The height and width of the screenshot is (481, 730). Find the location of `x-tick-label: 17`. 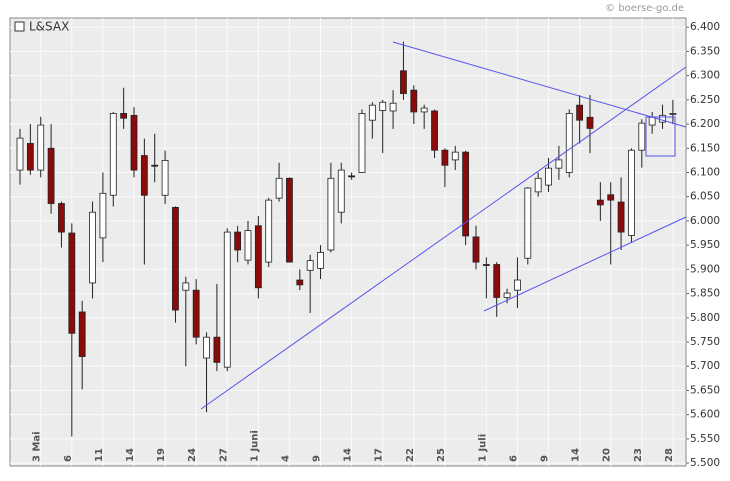

x-tick-label: 17 is located at coordinates (379, 455).